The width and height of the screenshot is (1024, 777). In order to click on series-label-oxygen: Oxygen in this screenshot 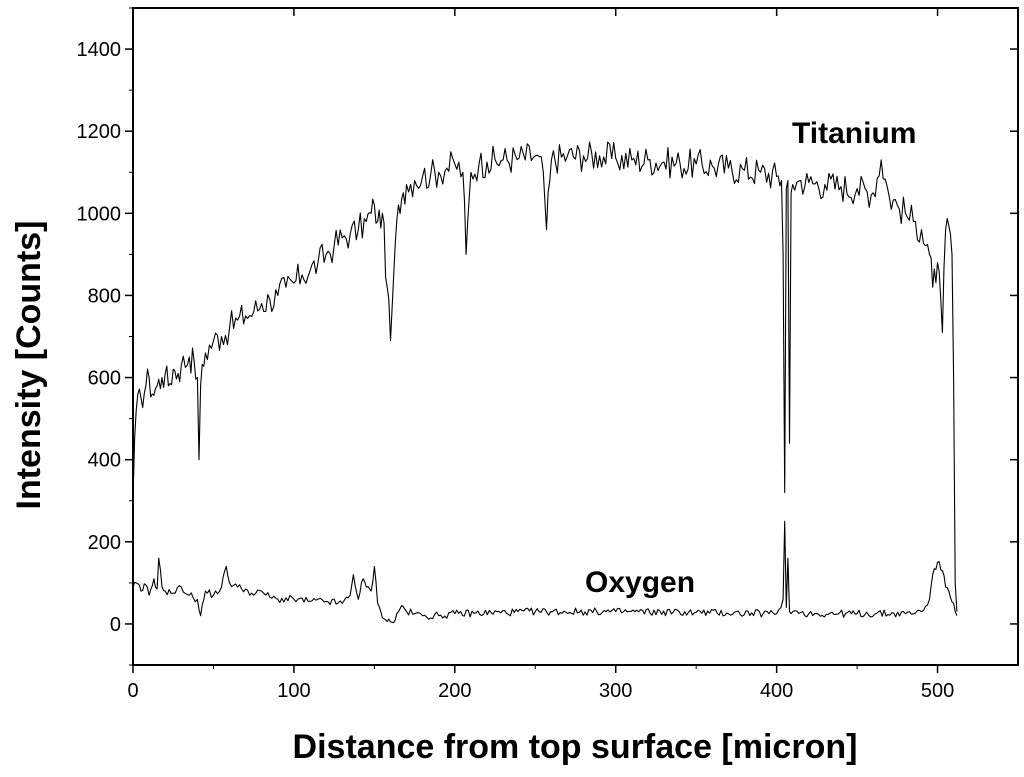, I will do `click(640, 582)`.